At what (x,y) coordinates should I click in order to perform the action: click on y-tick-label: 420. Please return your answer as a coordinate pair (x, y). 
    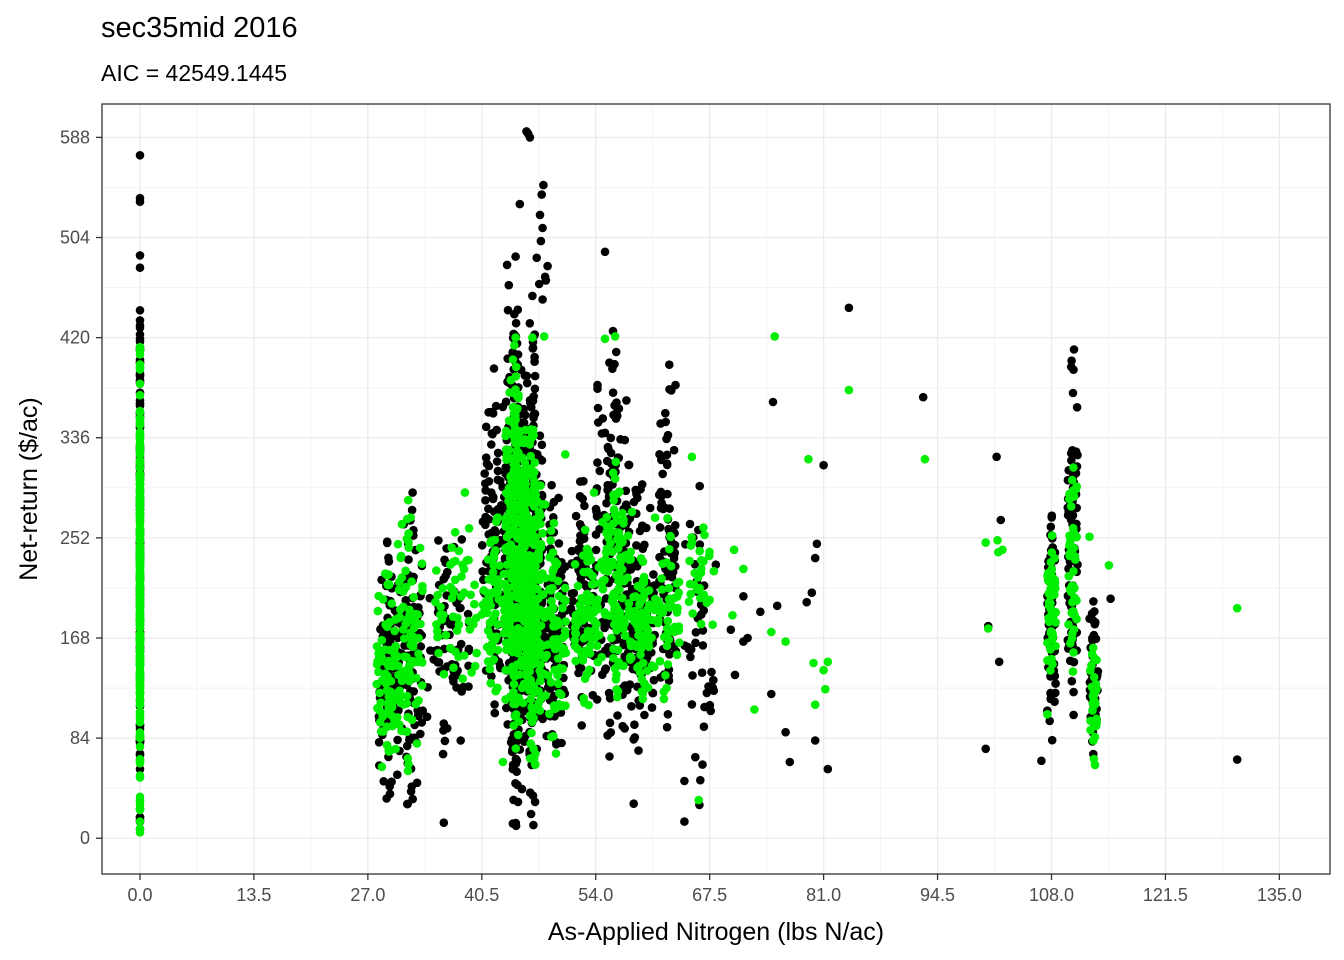
    Looking at the image, I should click on (75, 338).